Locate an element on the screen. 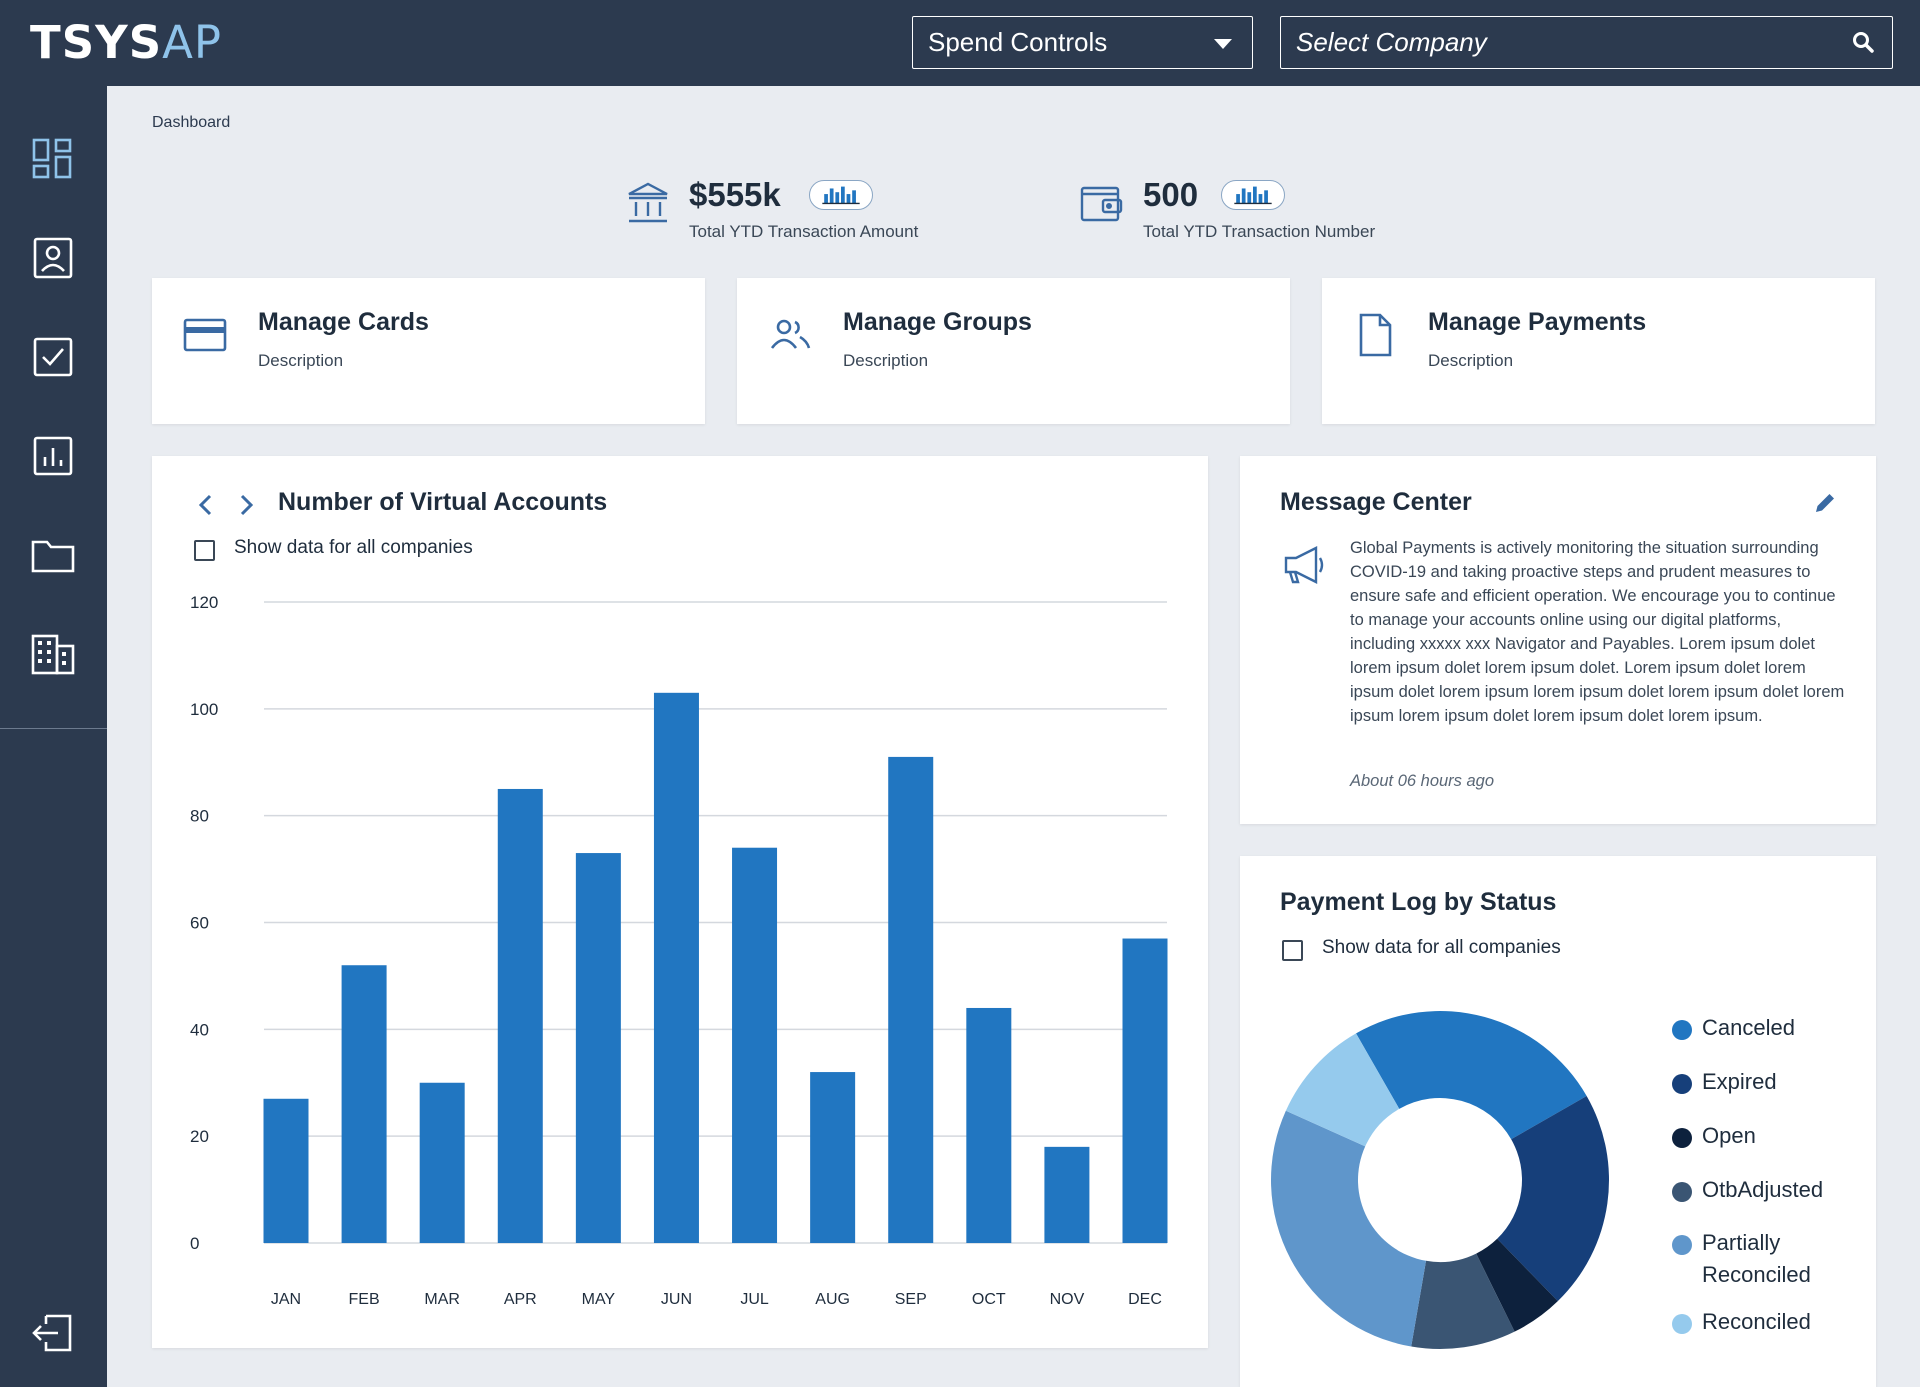  legend-label: Expired is located at coordinates (1739, 1081).